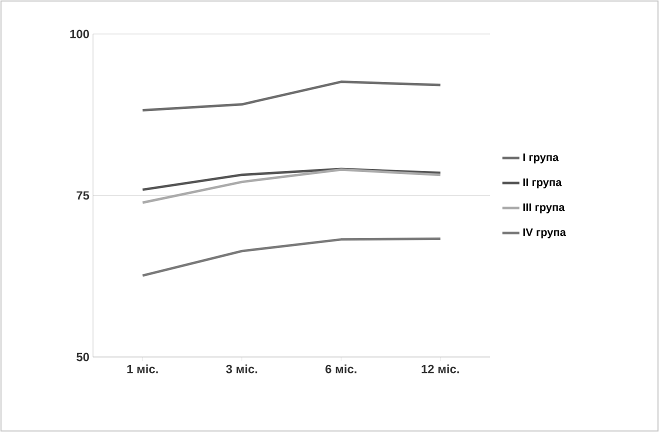 The width and height of the screenshot is (659, 432). Describe the element at coordinates (242, 369) in the screenshot. I see `x-tick-label: 3 міс.` at that location.